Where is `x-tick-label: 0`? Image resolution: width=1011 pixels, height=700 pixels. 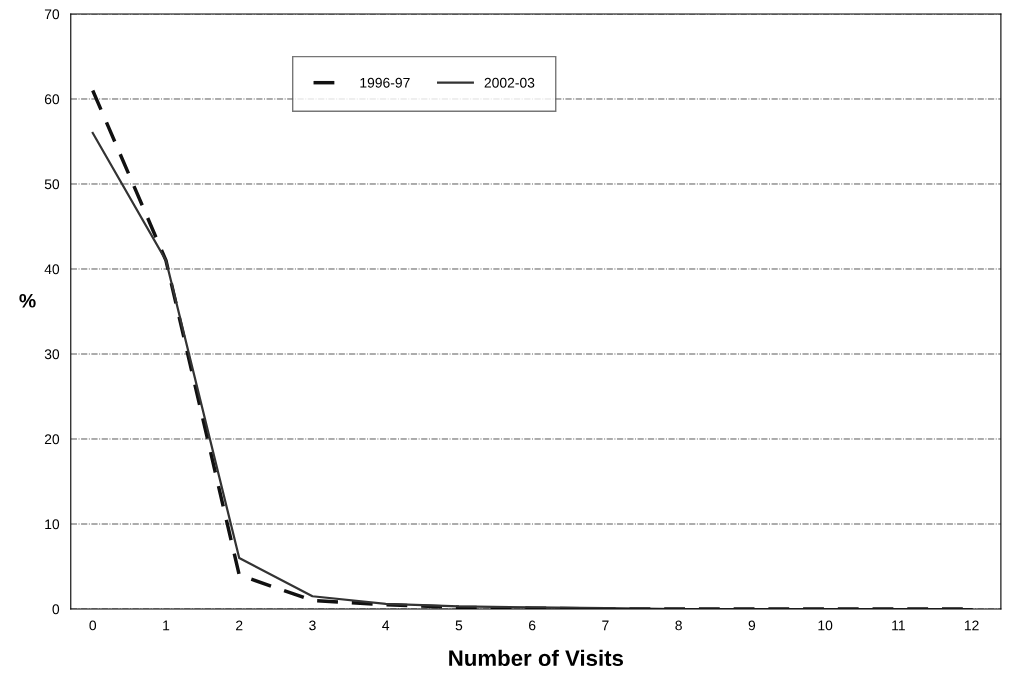
x-tick-label: 0 is located at coordinates (93, 625).